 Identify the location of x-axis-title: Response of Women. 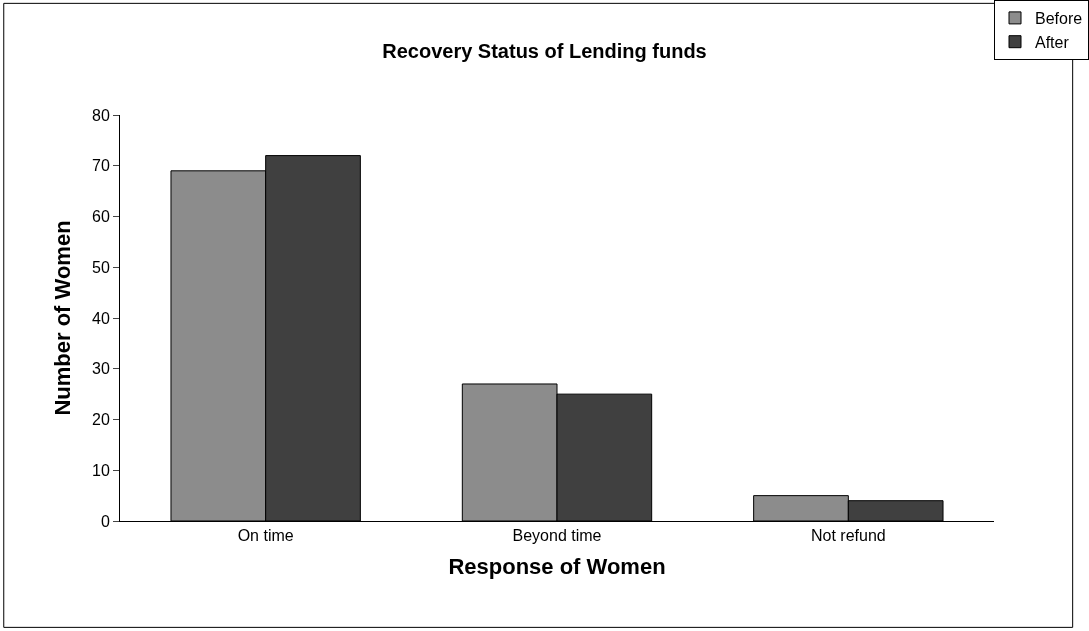
(557, 567).